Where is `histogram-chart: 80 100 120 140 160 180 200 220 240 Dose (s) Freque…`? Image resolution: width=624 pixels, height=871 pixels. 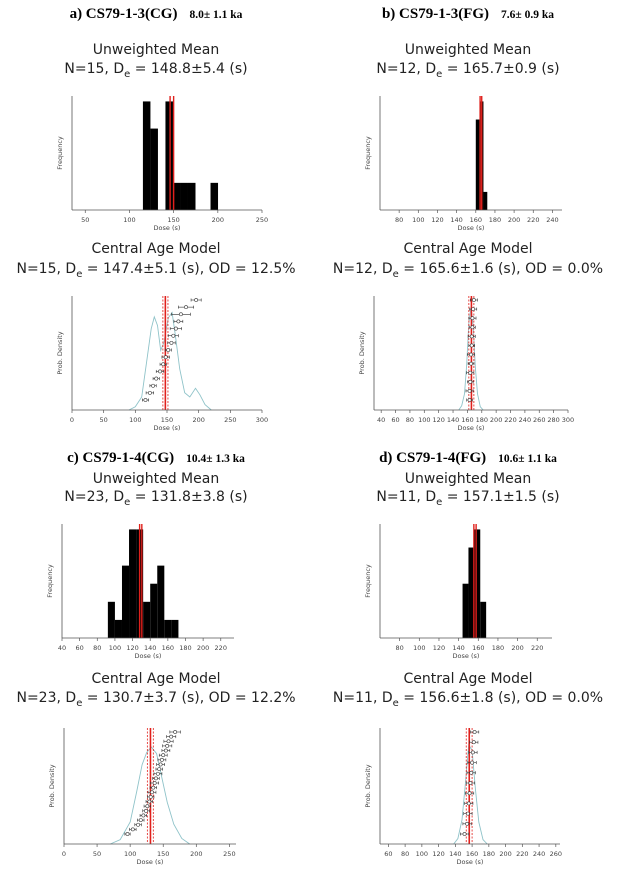 histogram-chart: 80 100 120 140 160 180 200 220 240 Dose (s) Freque… is located at coordinates (463, 164).